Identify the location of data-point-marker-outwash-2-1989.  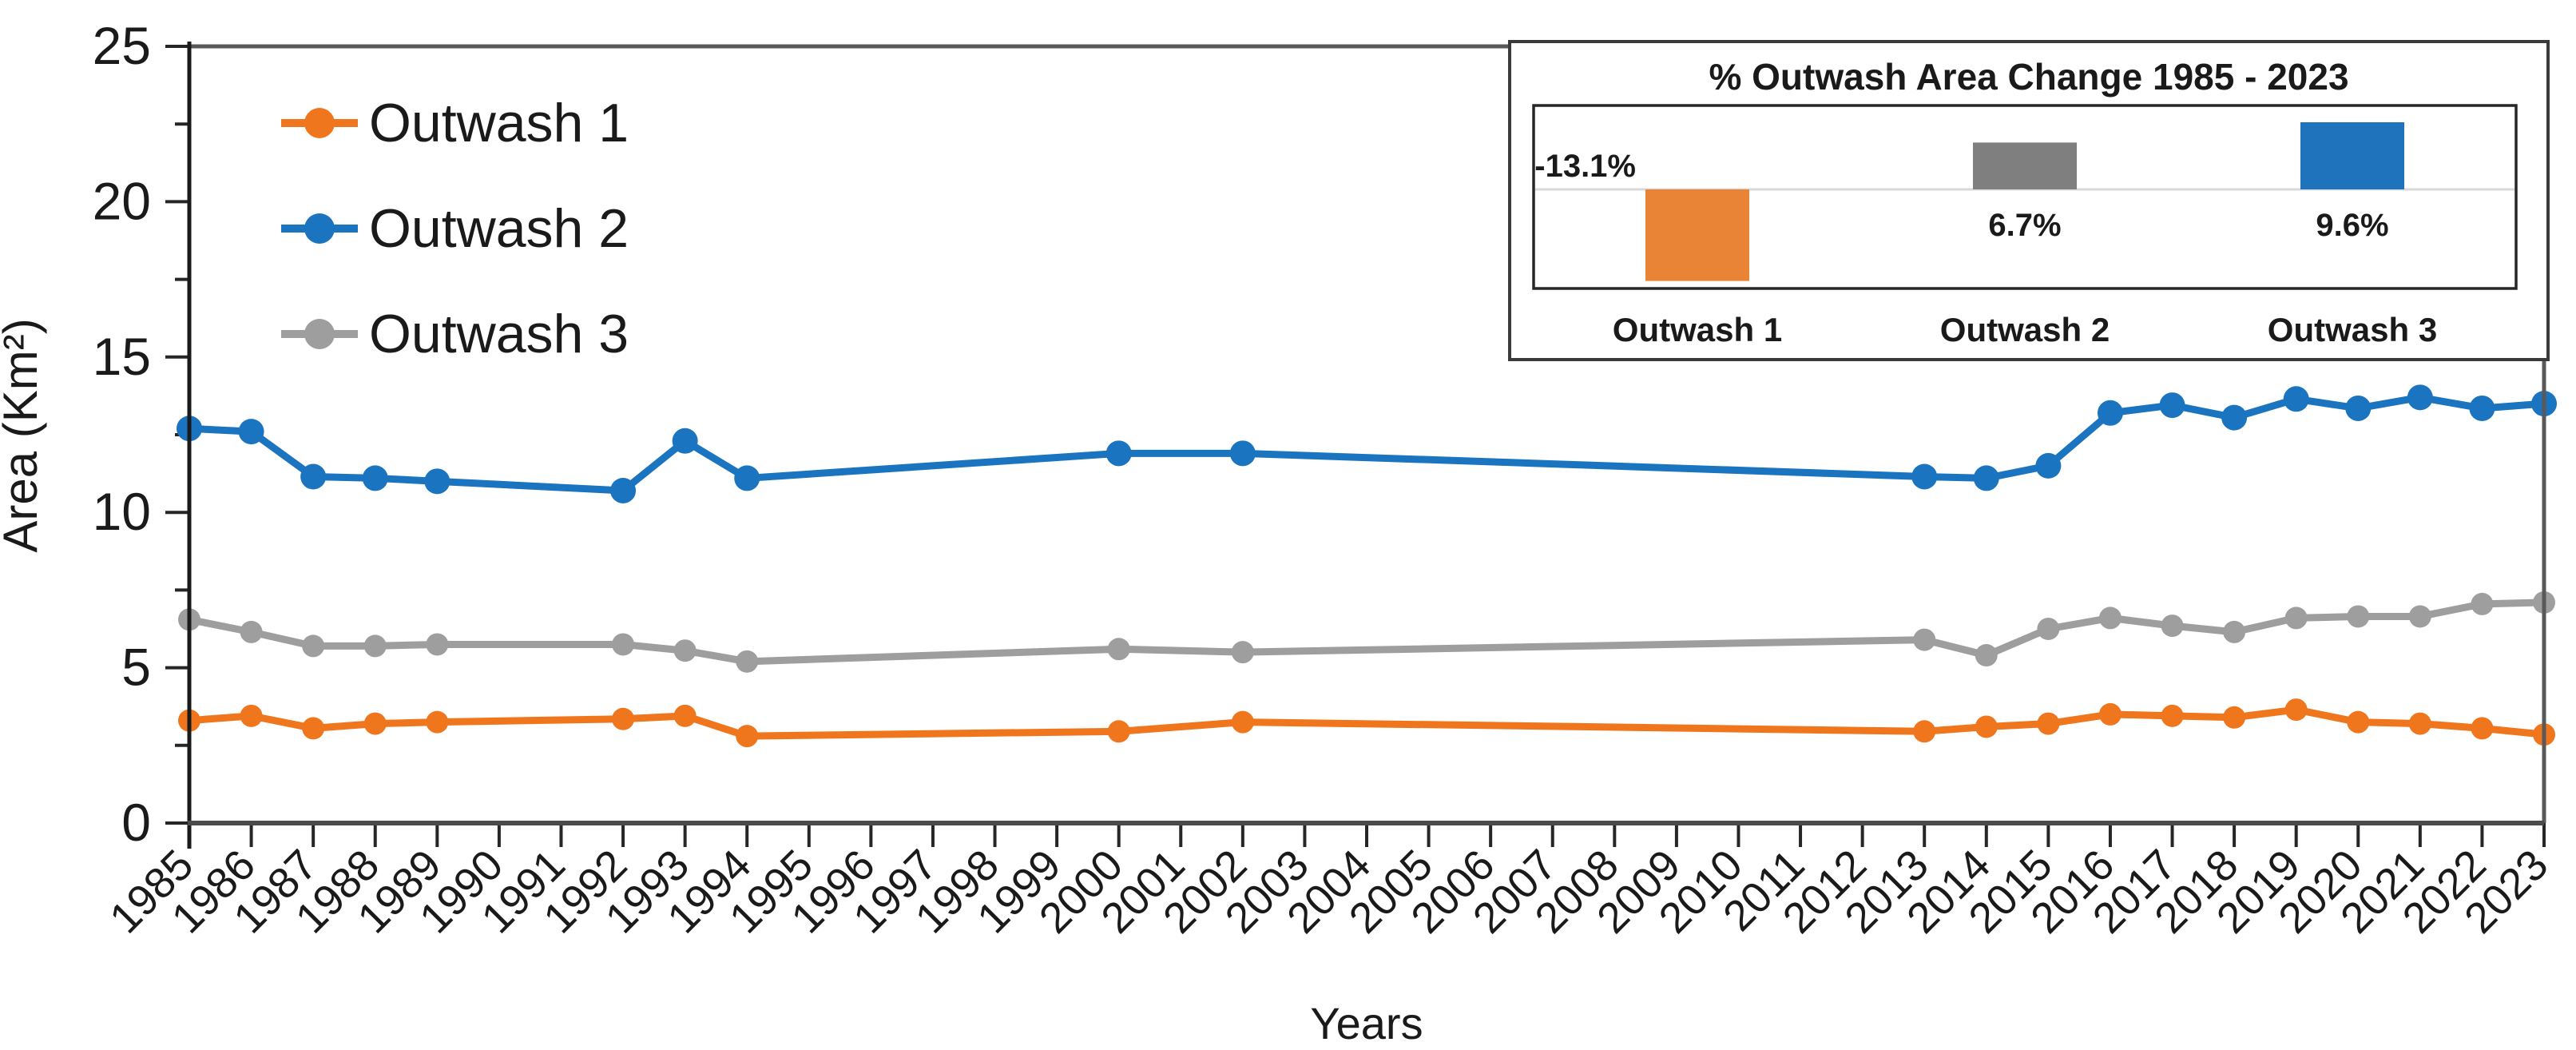
(437, 481).